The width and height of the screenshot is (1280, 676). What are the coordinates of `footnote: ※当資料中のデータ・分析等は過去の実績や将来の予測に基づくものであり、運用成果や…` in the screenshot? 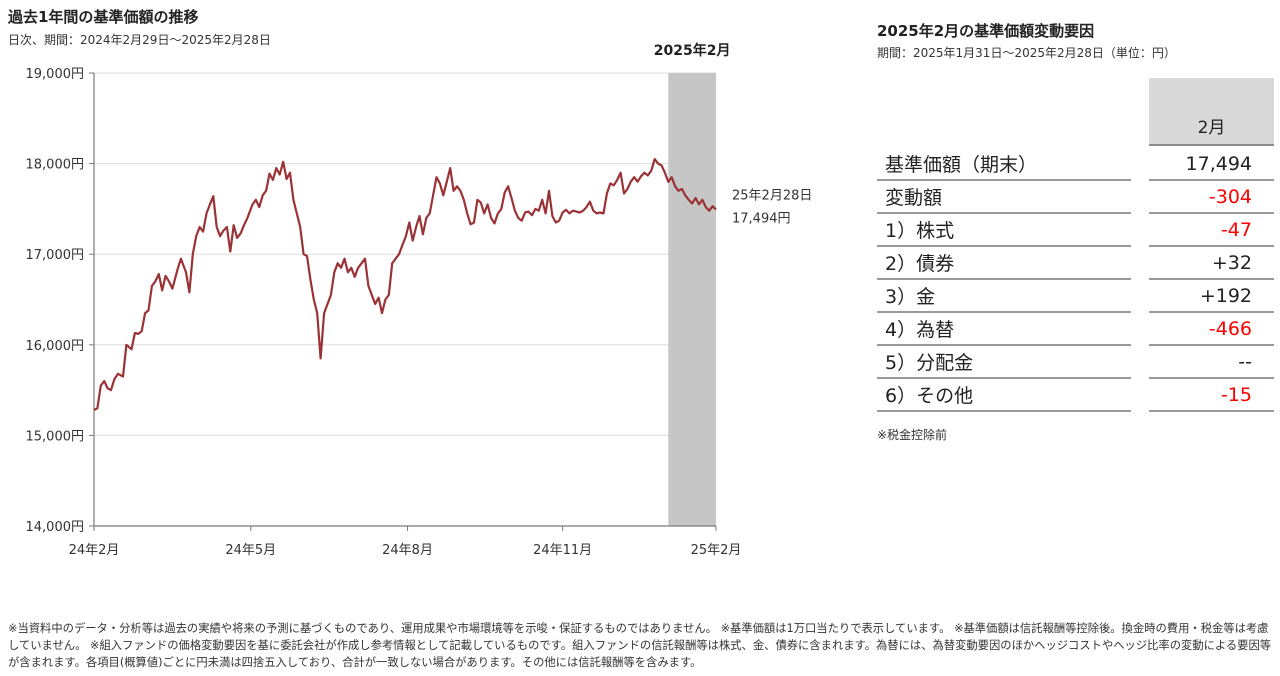 It's located at (640, 645).